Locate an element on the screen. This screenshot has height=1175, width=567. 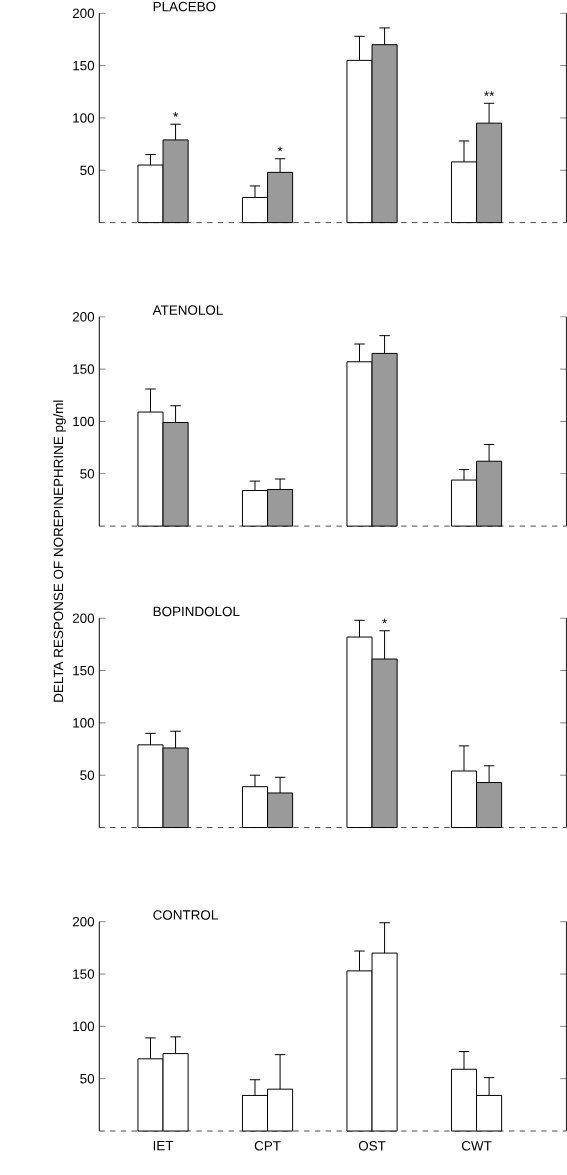
x-tick-label: CPT is located at coordinates (267, 1146).